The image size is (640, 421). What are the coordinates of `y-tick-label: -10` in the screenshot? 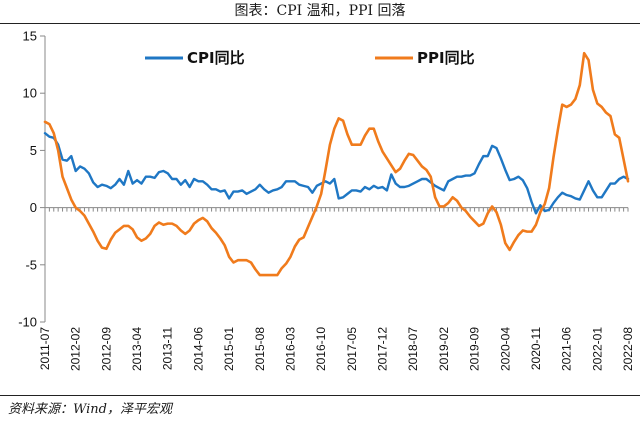 It's located at (27, 322).